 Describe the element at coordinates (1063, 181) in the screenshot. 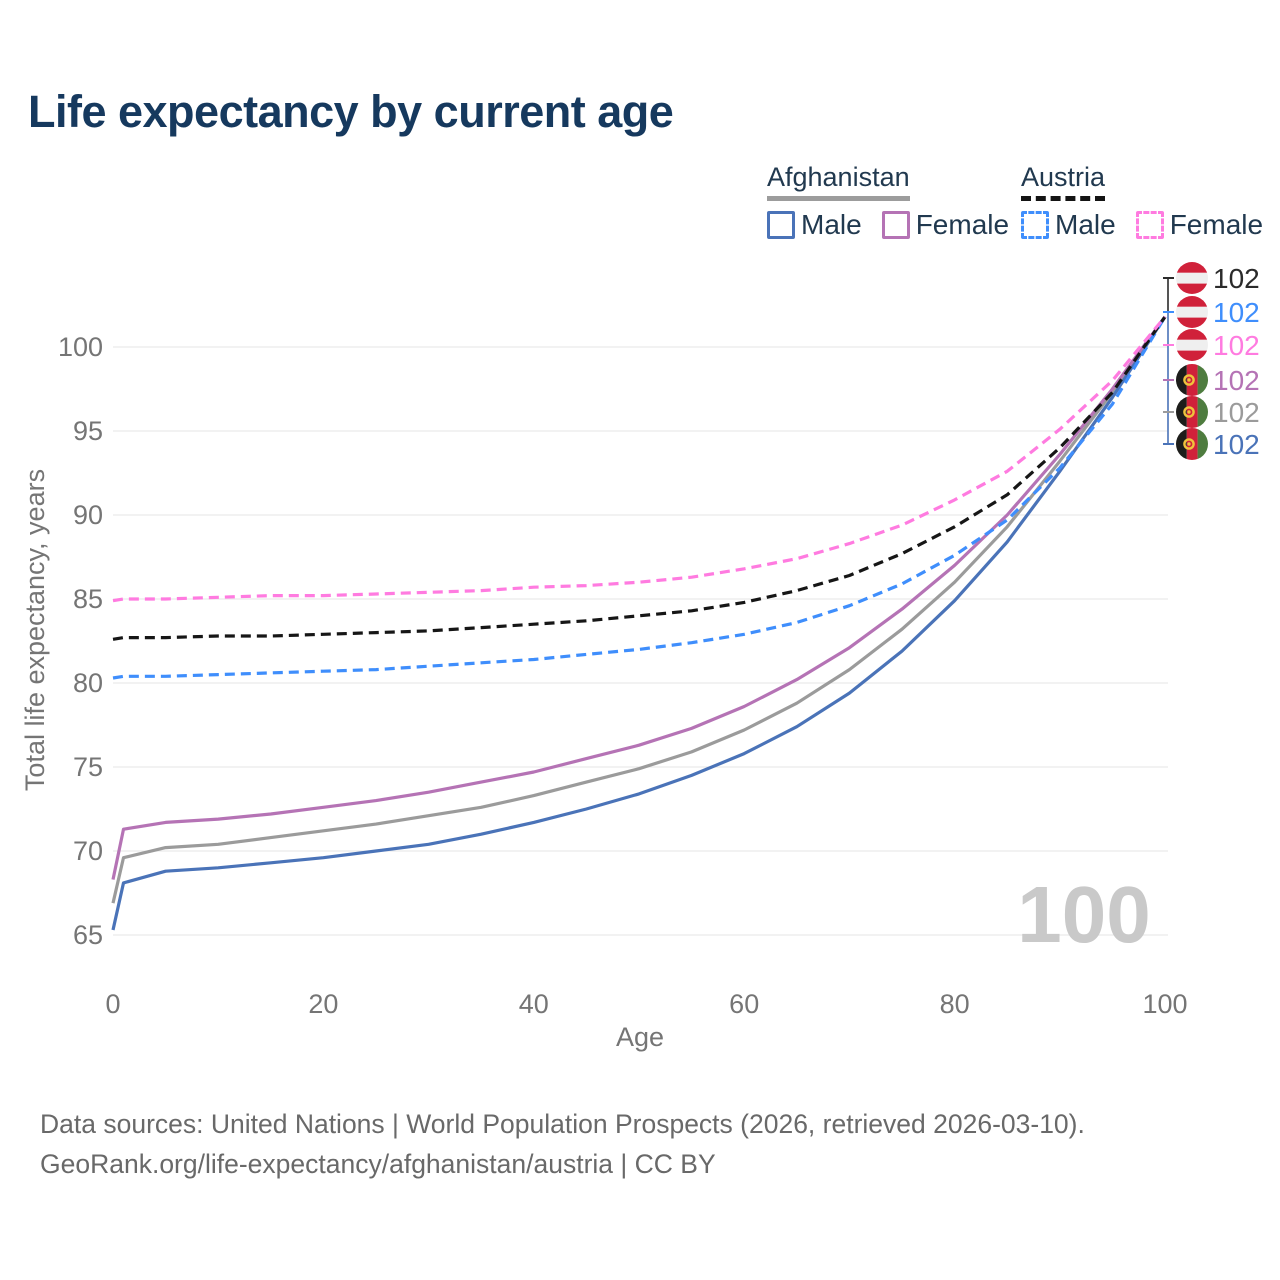

I see `legend-heading-austria: Austria` at that location.